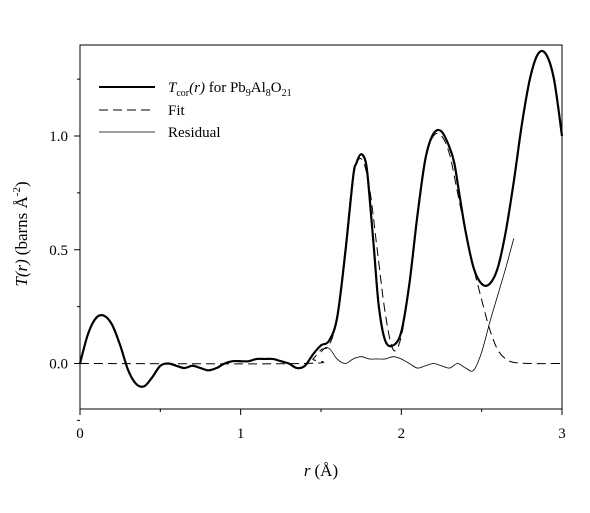 Image resolution: width=590 pixels, height=513 pixels. I want to click on legend: Tcor(r) for Pb9Al8O21 Fit Residual, so click(195, 110).